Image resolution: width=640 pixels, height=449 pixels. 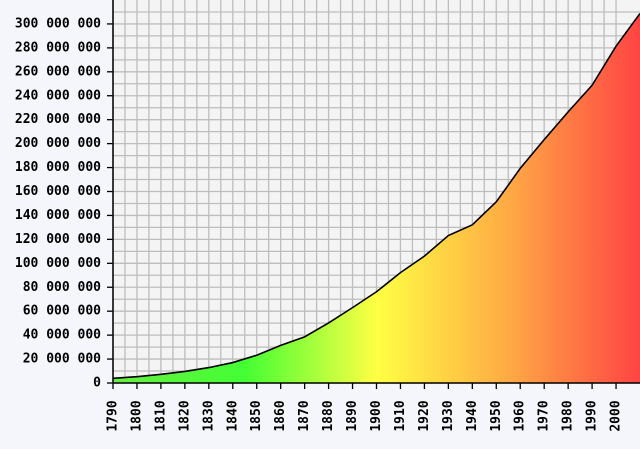 I want to click on x-tick-label: 1910, so click(x=400, y=415).